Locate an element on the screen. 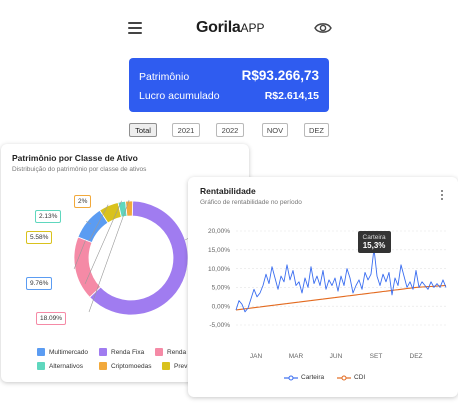 The image size is (458, 416). legend-criptomoedas: Criptomoedas is located at coordinates (125, 366).